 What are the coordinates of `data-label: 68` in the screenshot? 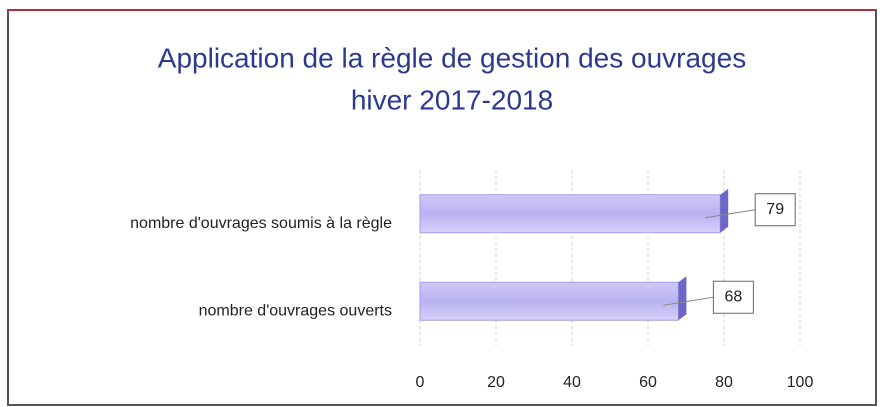 It's located at (734, 296).